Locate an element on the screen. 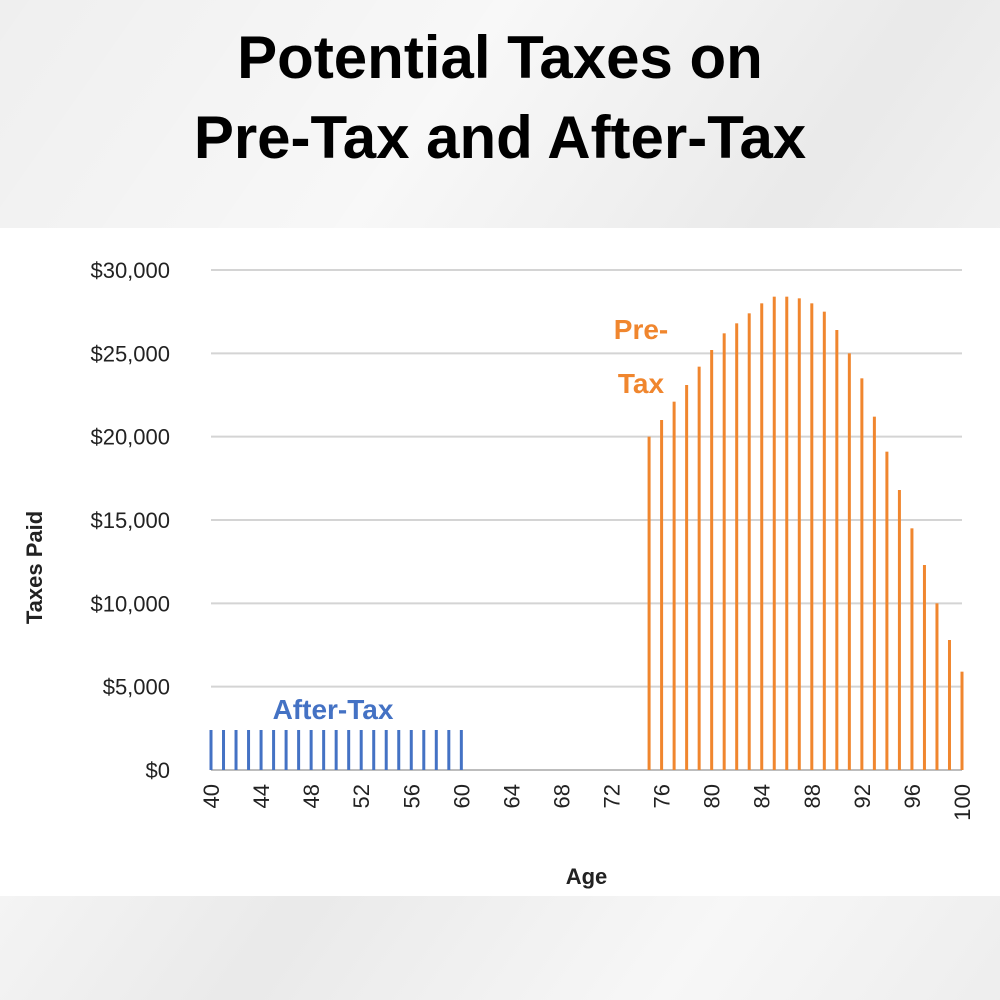 The width and height of the screenshot is (1000, 1000). y-tick-label: $0 is located at coordinates (158, 770).